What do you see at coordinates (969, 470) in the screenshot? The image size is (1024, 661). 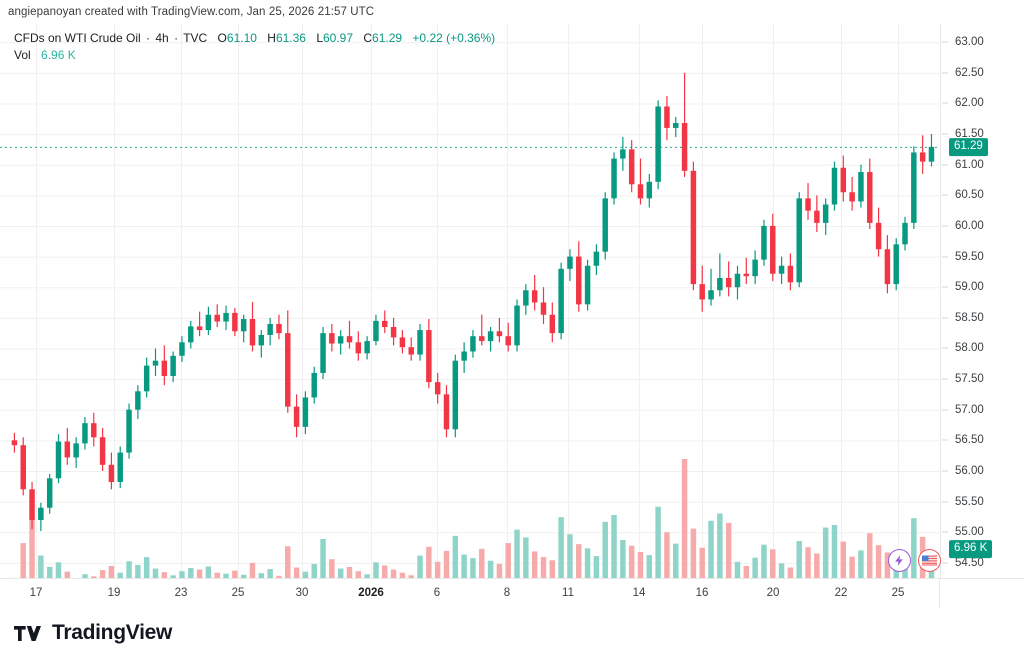 I see `price-tick-56.00: 56.00` at bounding box center [969, 470].